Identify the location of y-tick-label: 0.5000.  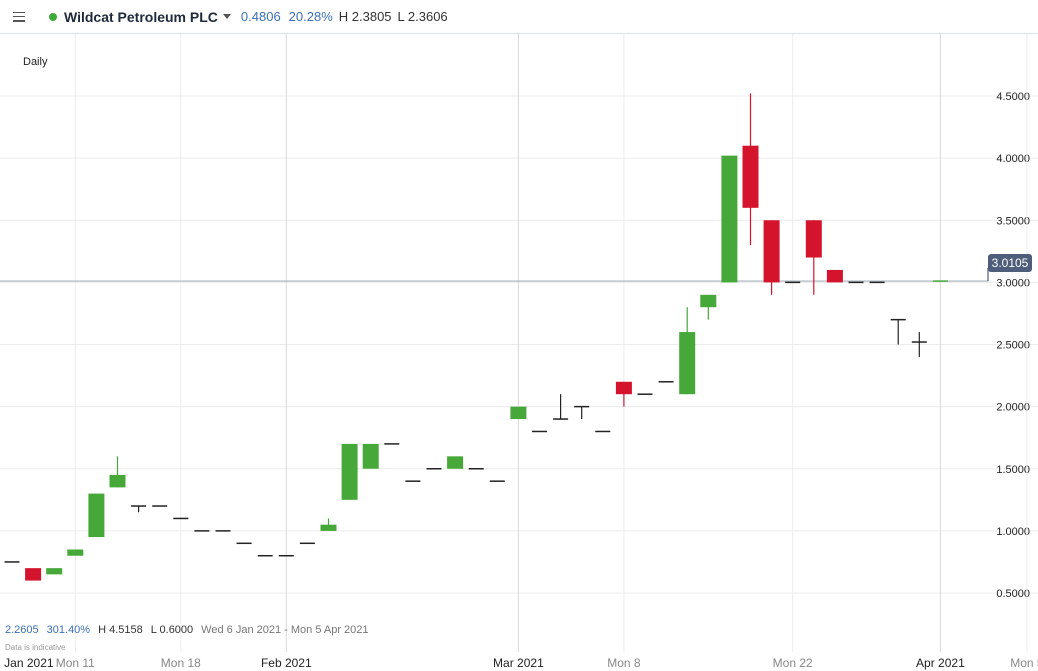
(1013, 594).